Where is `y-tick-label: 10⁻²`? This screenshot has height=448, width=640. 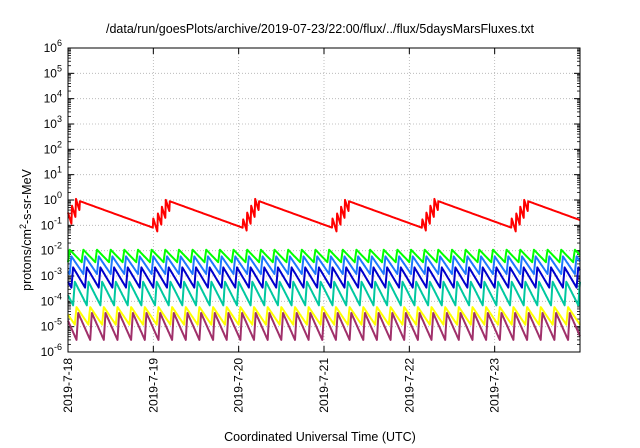
y-tick-label: 10⁻² is located at coordinates (51, 249).